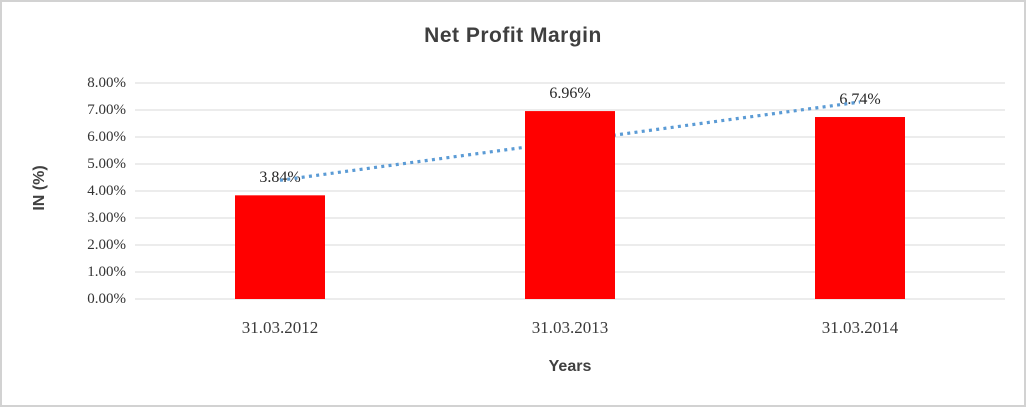  Describe the element at coordinates (106, 164) in the screenshot. I see `y-tick-label: 5.00%` at that location.